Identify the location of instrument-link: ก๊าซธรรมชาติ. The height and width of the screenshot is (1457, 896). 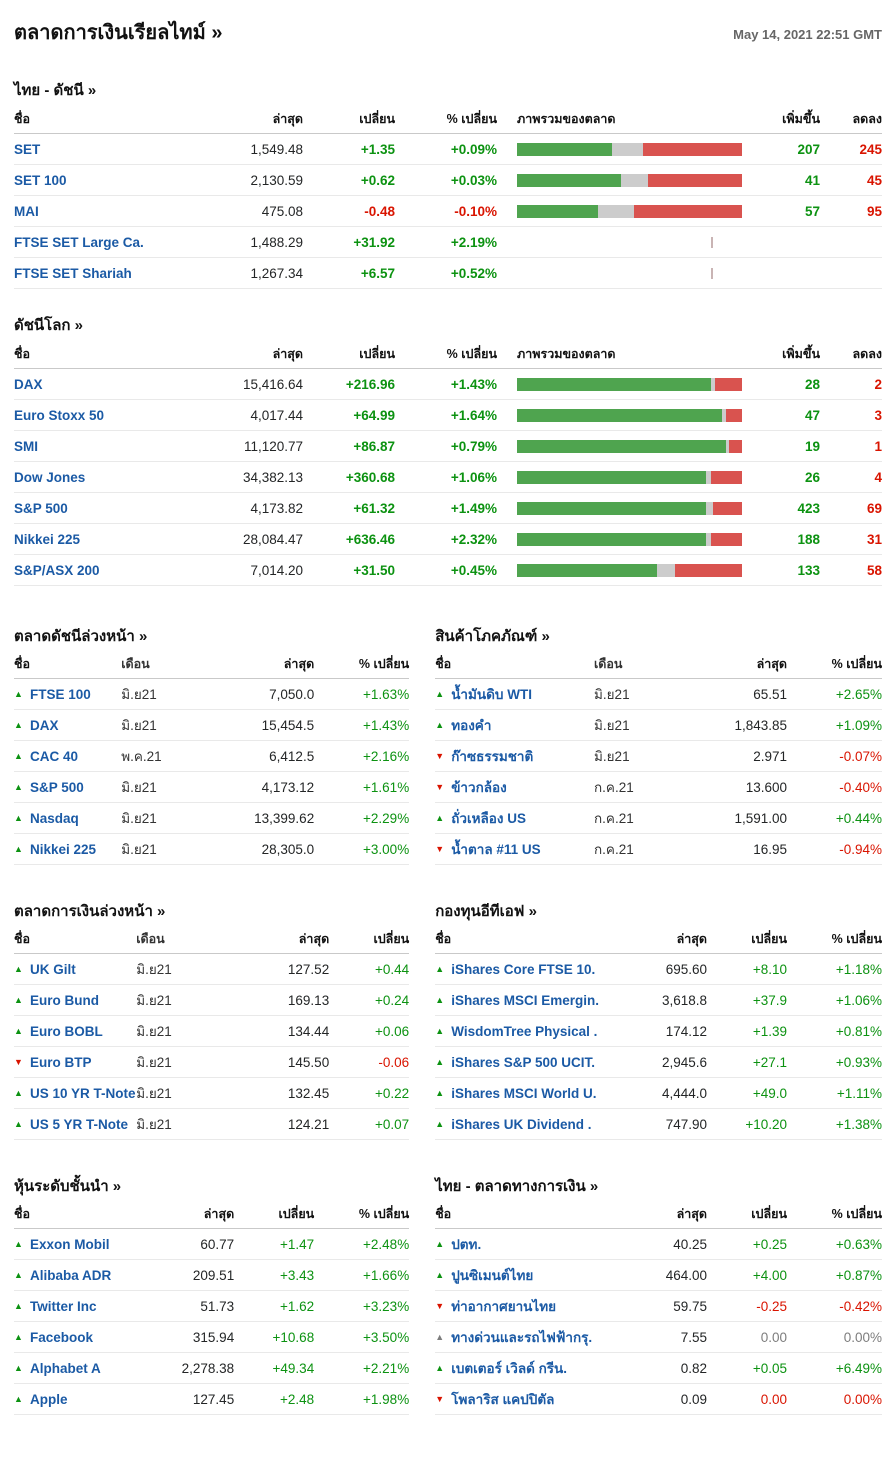
(492, 756).